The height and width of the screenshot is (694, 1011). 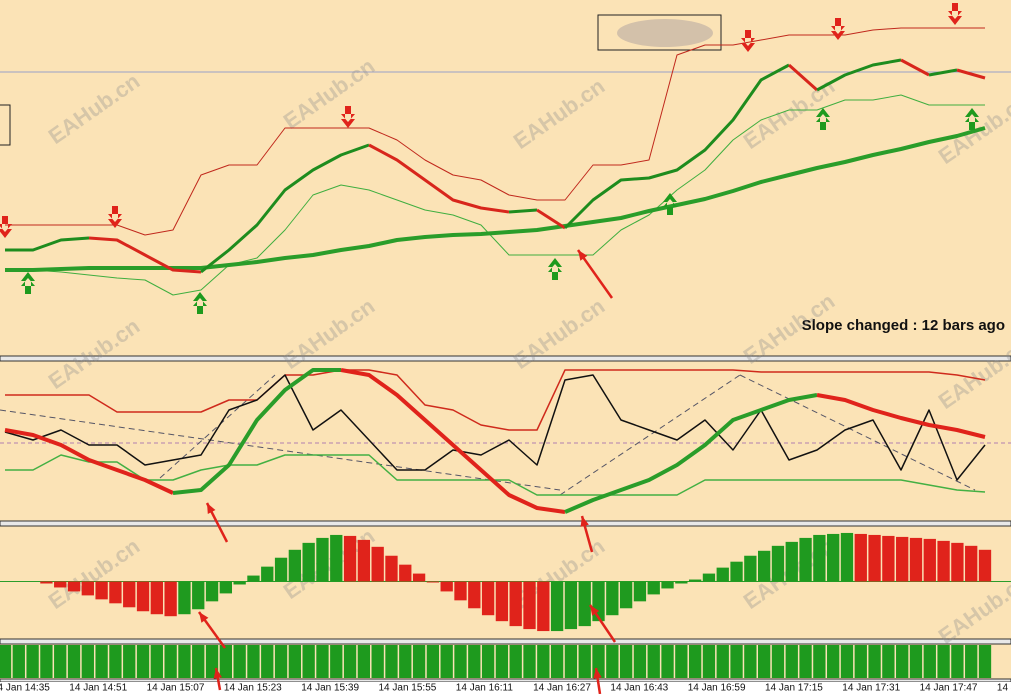 I want to click on trend-line, so click(x=857, y=432).